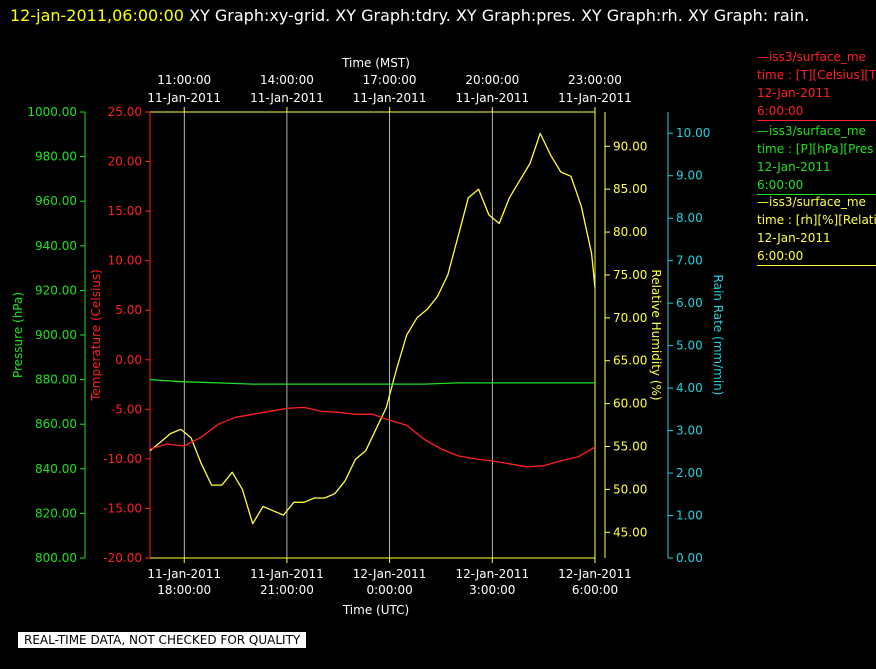  I want to click on temperature-tick-label: 0.00, so click(128, 360).